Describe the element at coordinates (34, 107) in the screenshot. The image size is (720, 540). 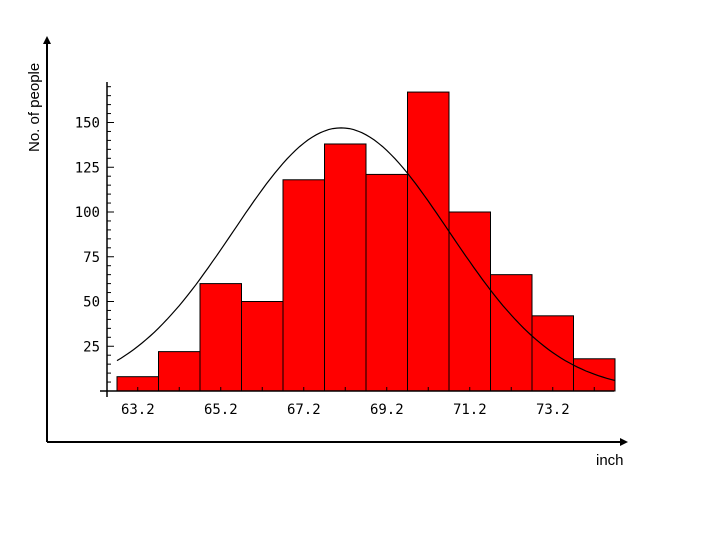
I see `y-axis-label: No. of people` at that location.